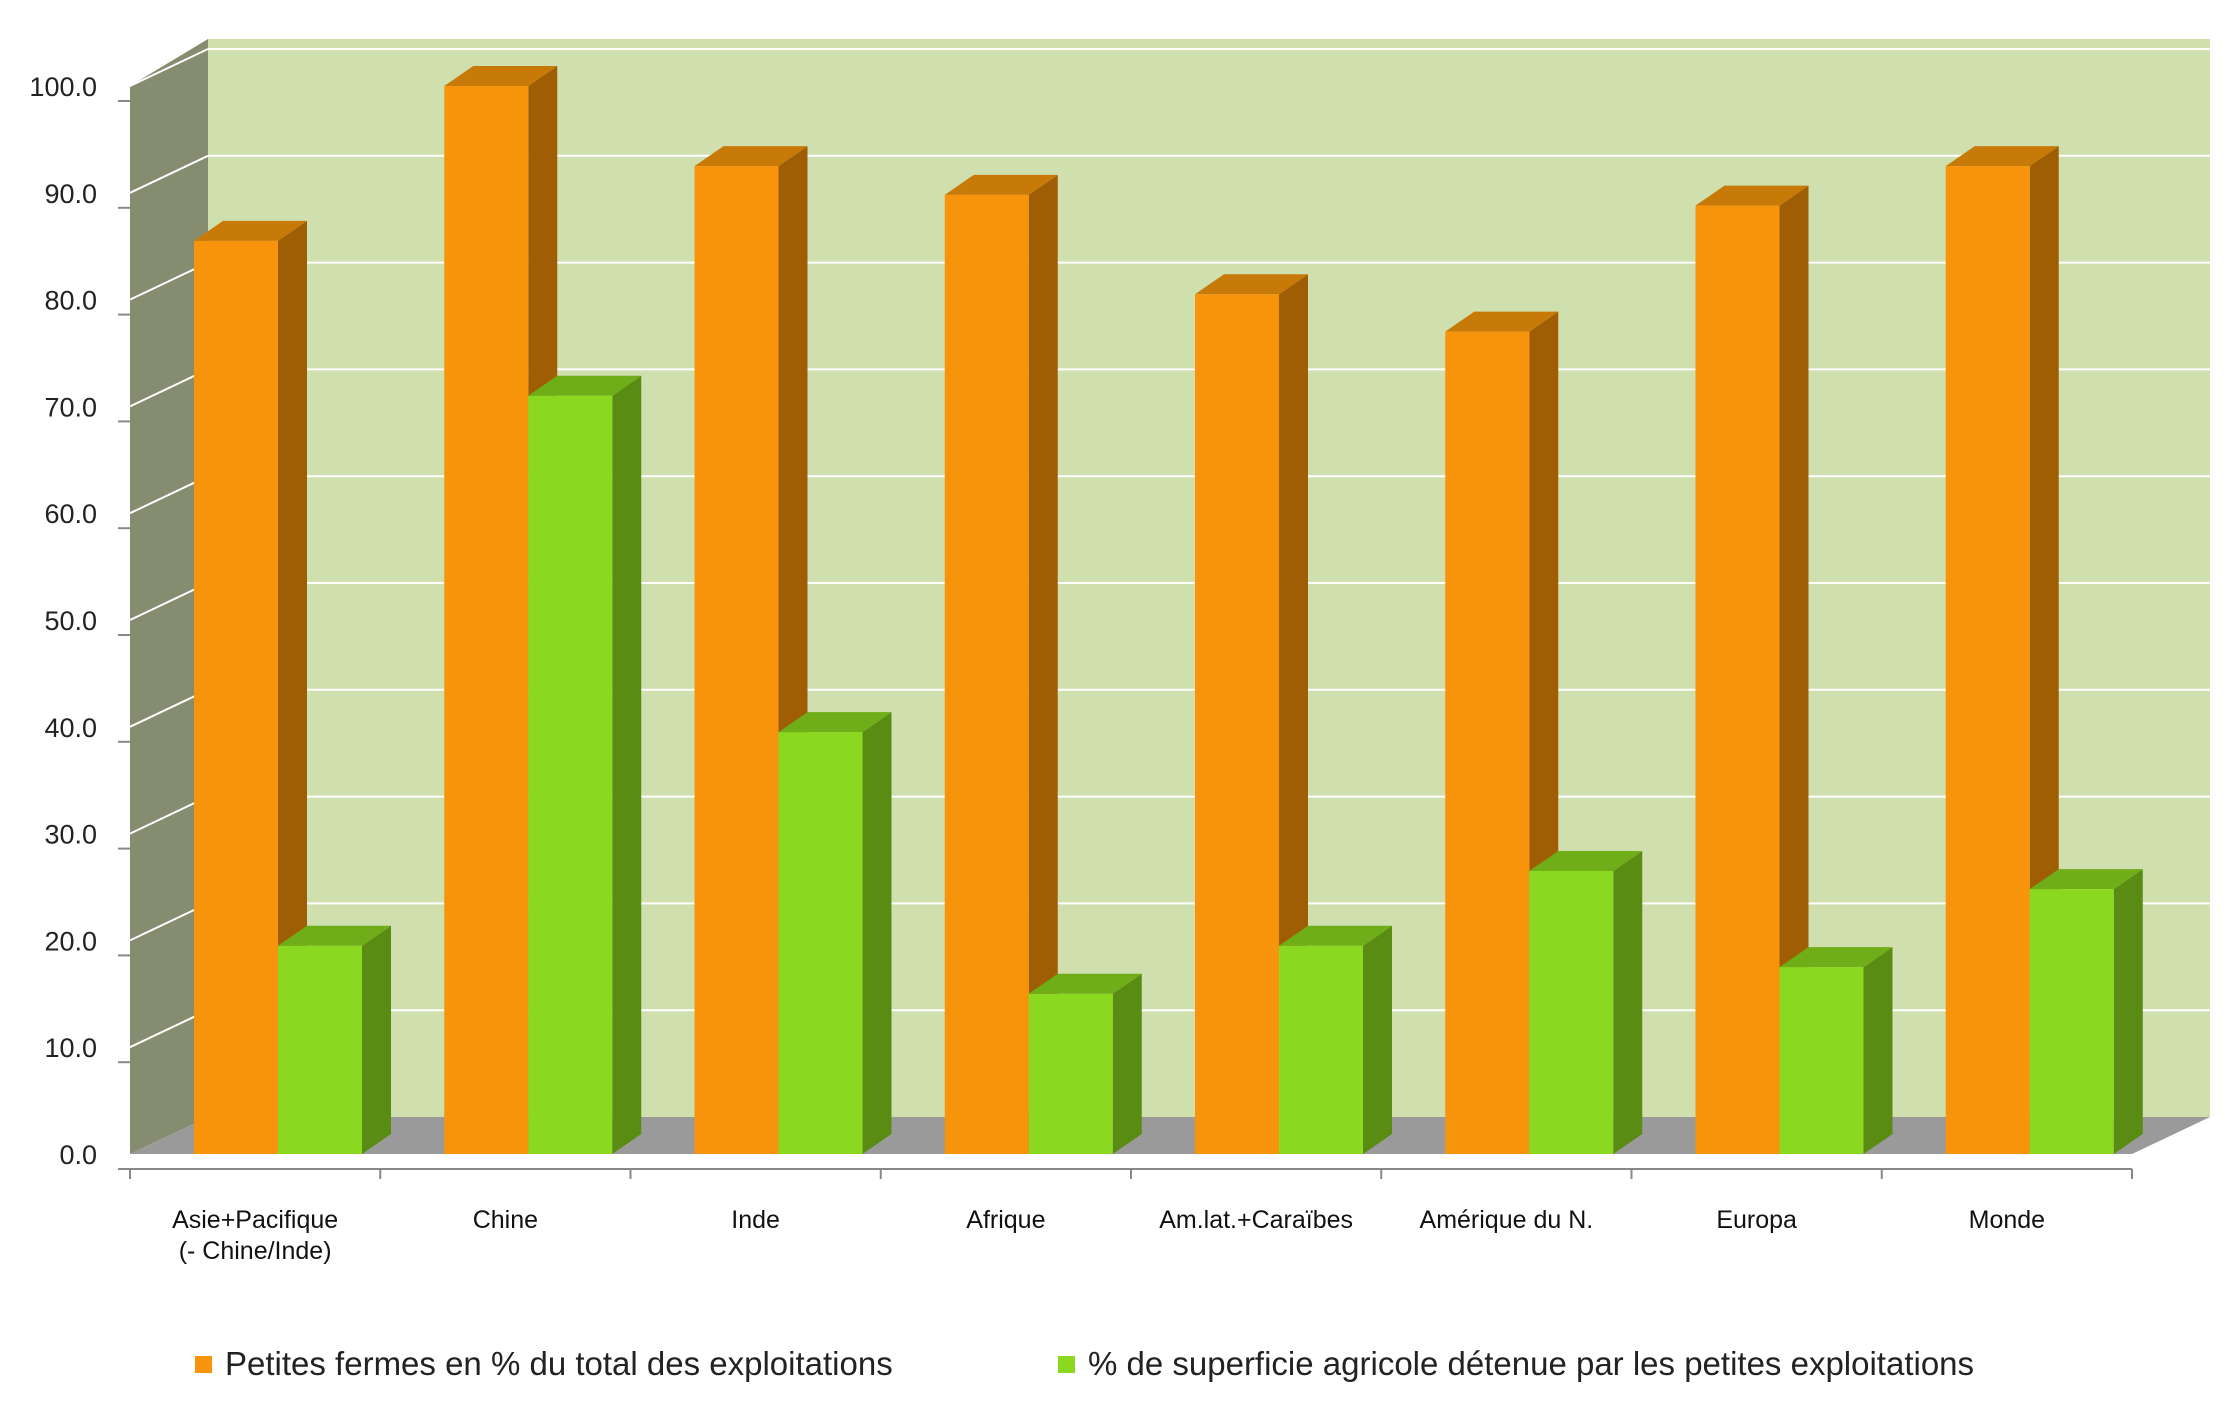 This screenshot has width=2234, height=1407. I want to click on y-tick-label: 80.0, so click(70, 301).